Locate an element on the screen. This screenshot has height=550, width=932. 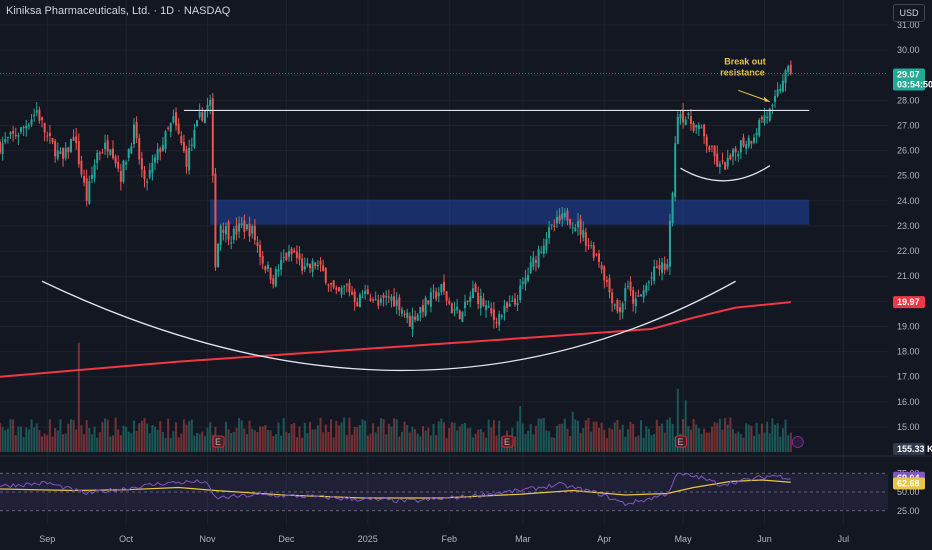
price-tick-label: 23.00 is located at coordinates (908, 226).